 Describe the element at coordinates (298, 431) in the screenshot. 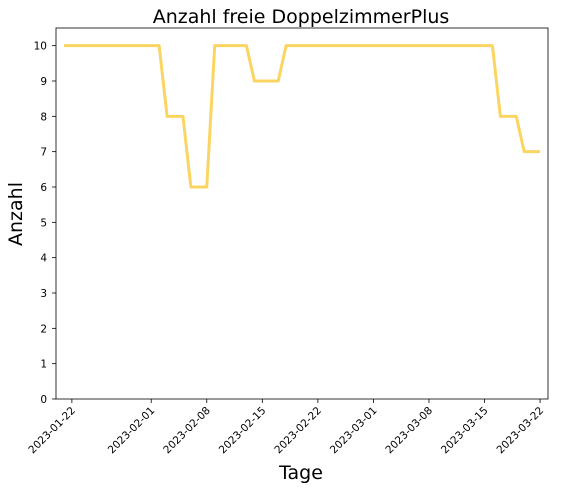

I see `x-tick-label: 2023-02-22` at that location.